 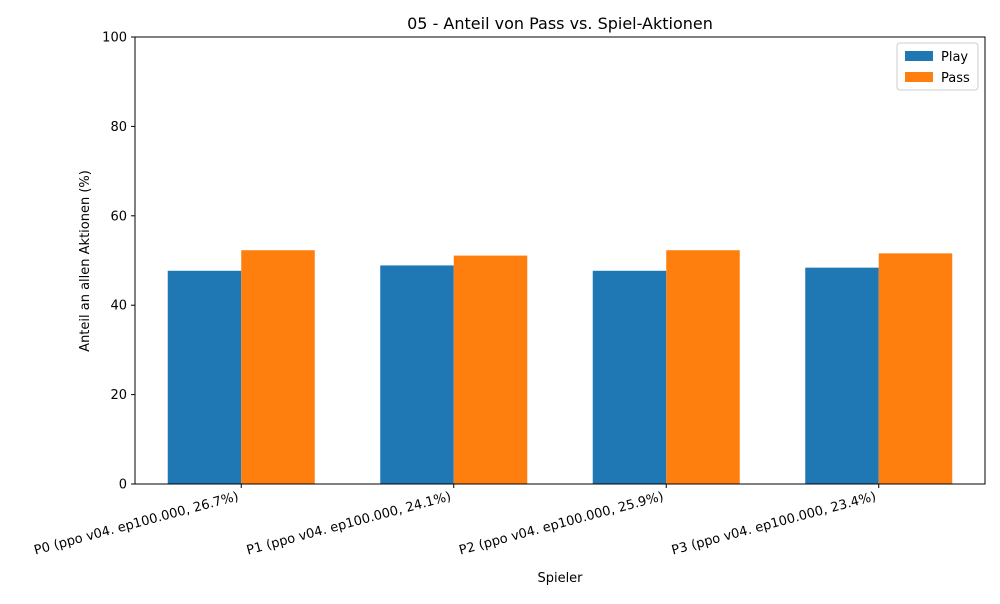 I want to click on legend-swatch-pass, so click(x=919, y=77).